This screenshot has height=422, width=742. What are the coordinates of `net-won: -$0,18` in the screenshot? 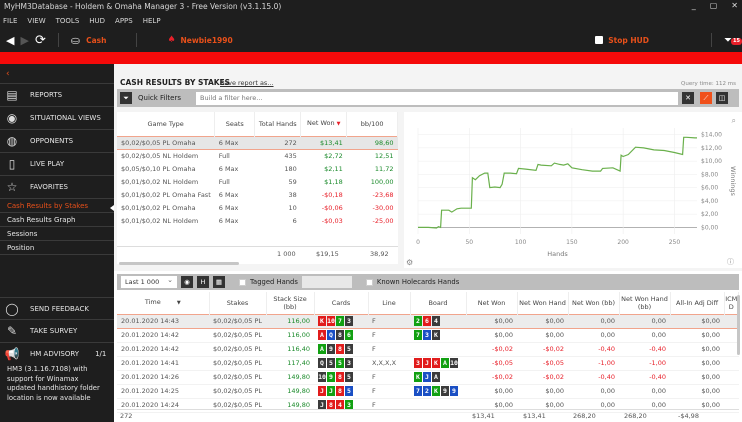 It's located at (332, 194).